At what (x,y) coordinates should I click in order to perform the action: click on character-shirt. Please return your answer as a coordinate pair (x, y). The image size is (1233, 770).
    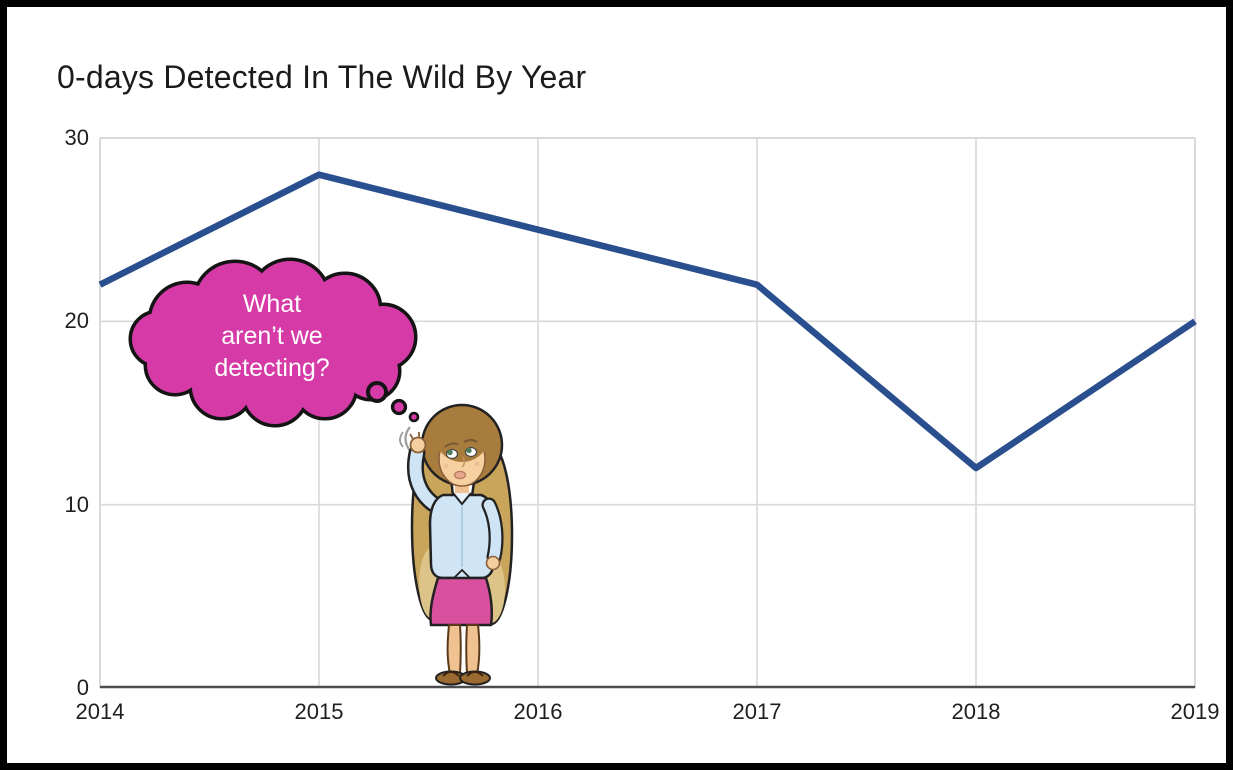
    Looking at the image, I should click on (466, 537).